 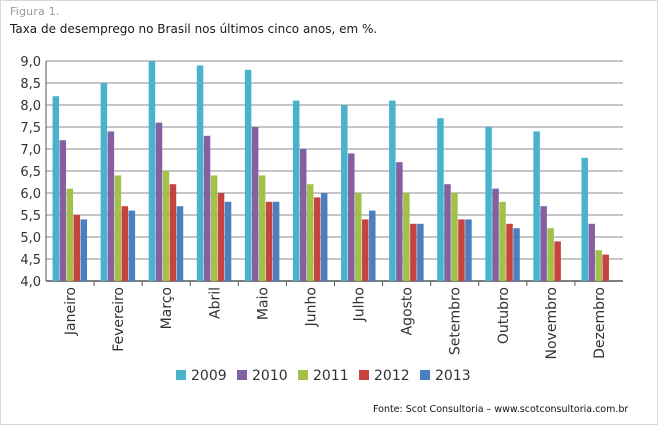 I want to click on legend-swatch-2009, so click(x=181, y=375).